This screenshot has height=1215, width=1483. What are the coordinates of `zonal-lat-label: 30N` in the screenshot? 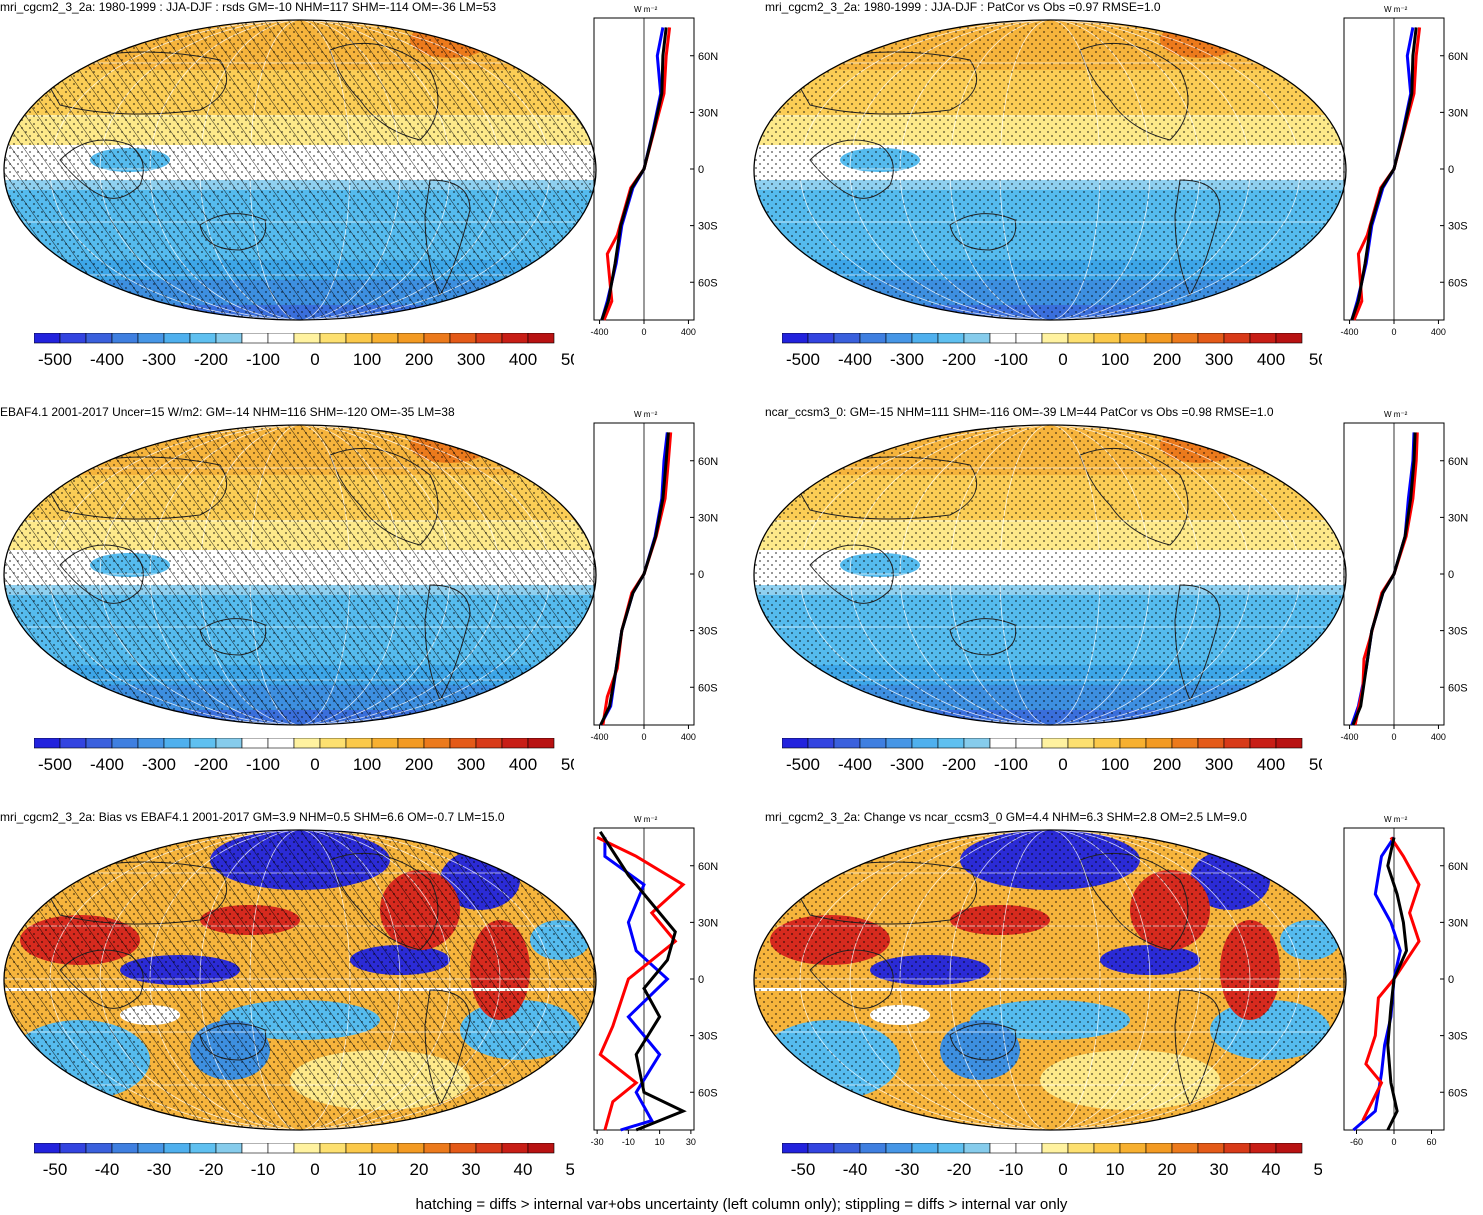 It's located at (708, 113).